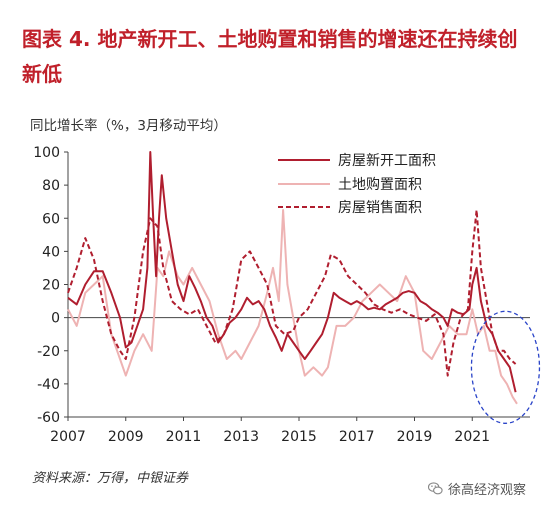  I want to click on highlight-ellipse, so click(505, 367).